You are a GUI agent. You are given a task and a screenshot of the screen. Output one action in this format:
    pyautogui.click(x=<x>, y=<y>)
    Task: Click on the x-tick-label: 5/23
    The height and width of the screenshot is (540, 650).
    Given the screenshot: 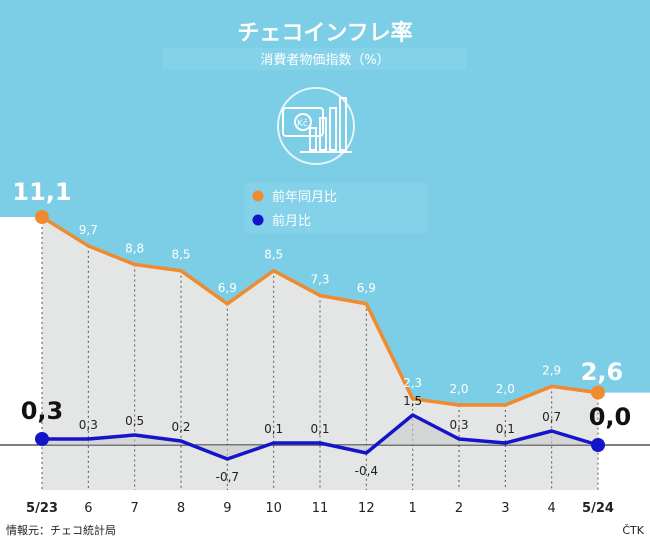 What is the action you would take?
    pyautogui.click(x=42, y=508)
    